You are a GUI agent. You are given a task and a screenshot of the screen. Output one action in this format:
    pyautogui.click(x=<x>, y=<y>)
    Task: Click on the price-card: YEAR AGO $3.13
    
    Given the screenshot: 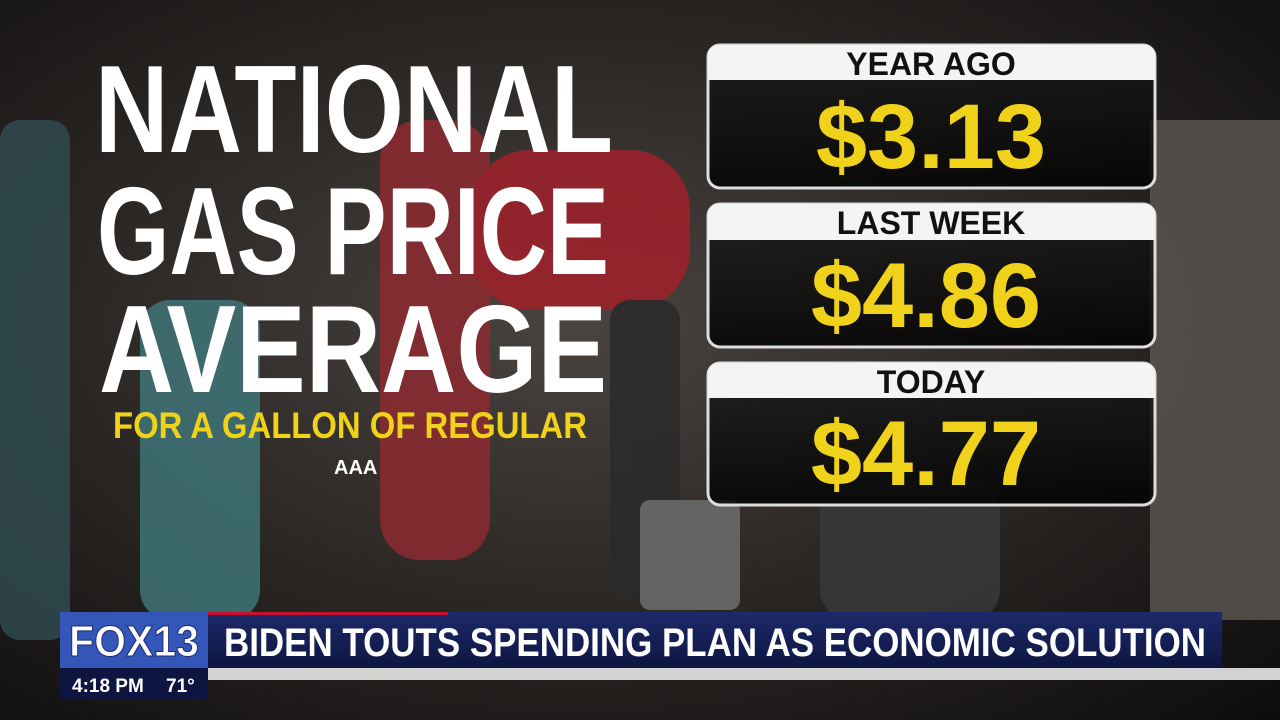 What is the action you would take?
    pyautogui.click(x=931, y=116)
    